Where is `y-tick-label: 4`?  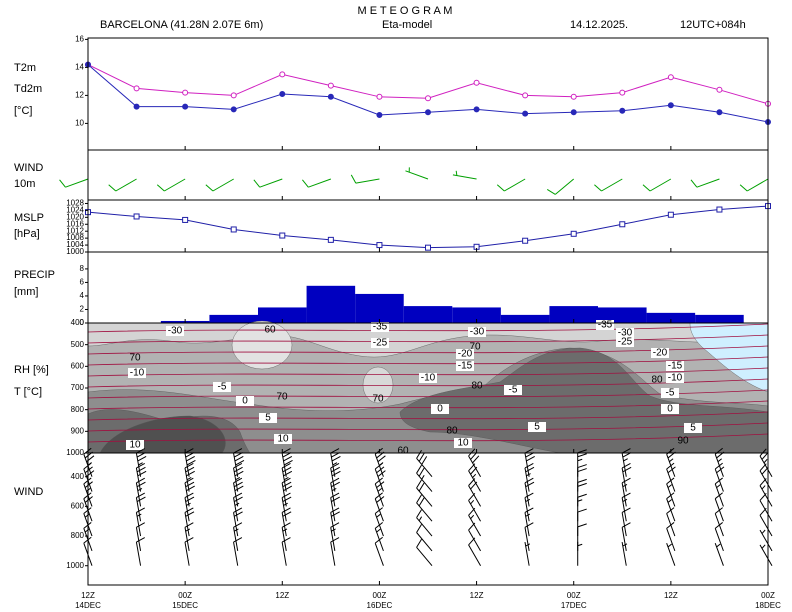 y-tick-label: 4 is located at coordinates (82, 295).